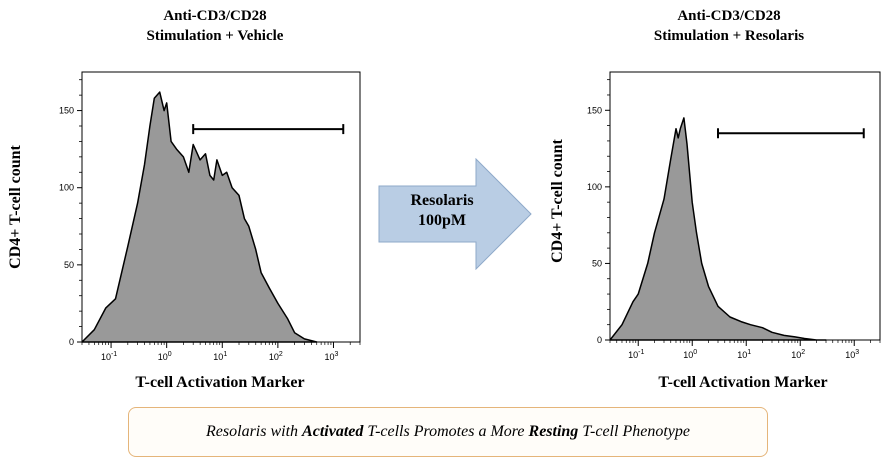 The width and height of the screenshot is (891, 470). I want to click on caption-bold-resting: Resting, so click(553, 431).